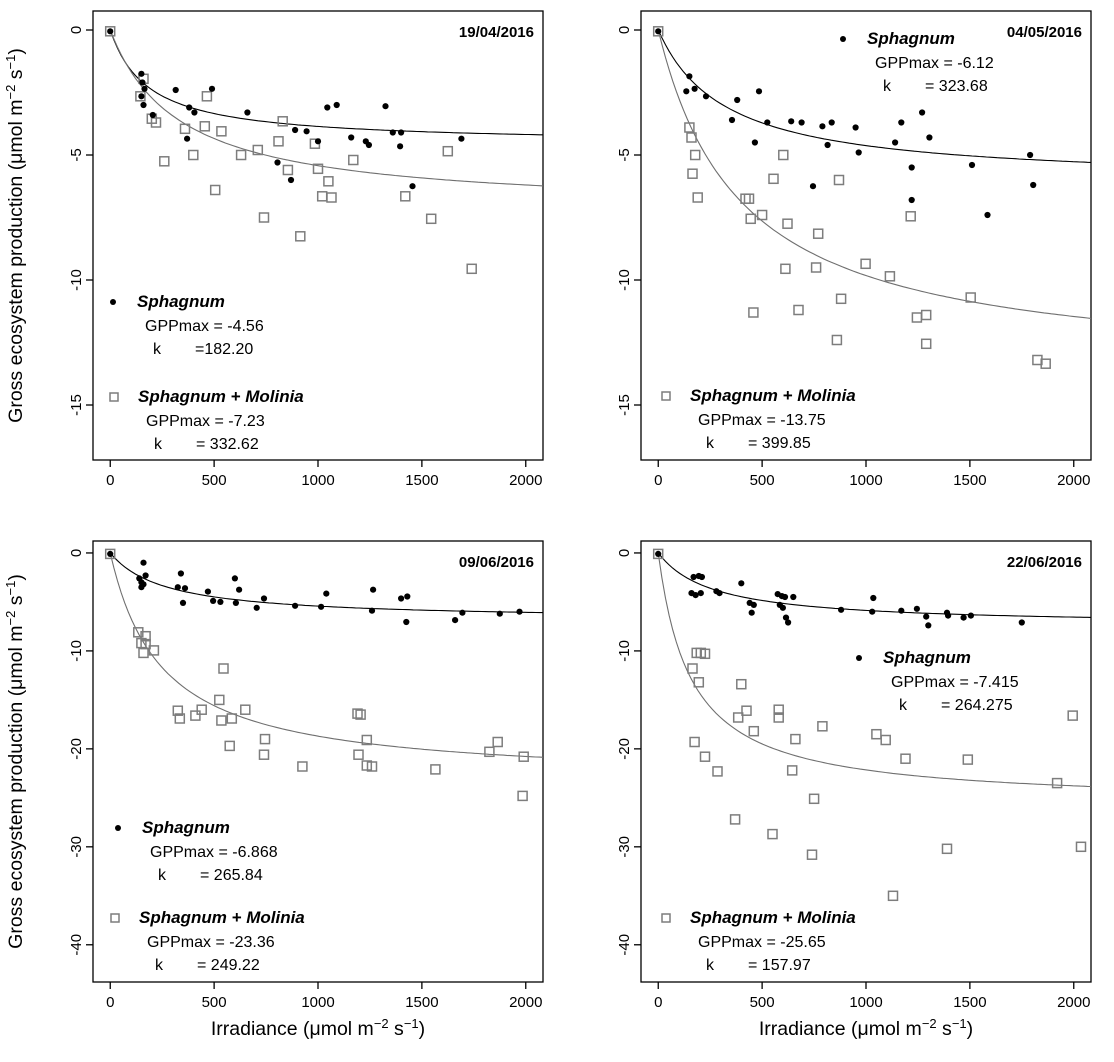 The width and height of the screenshot is (1114, 1062). I want to click on legend-gppmax-value: GPPmax = -6.868, so click(214, 852).